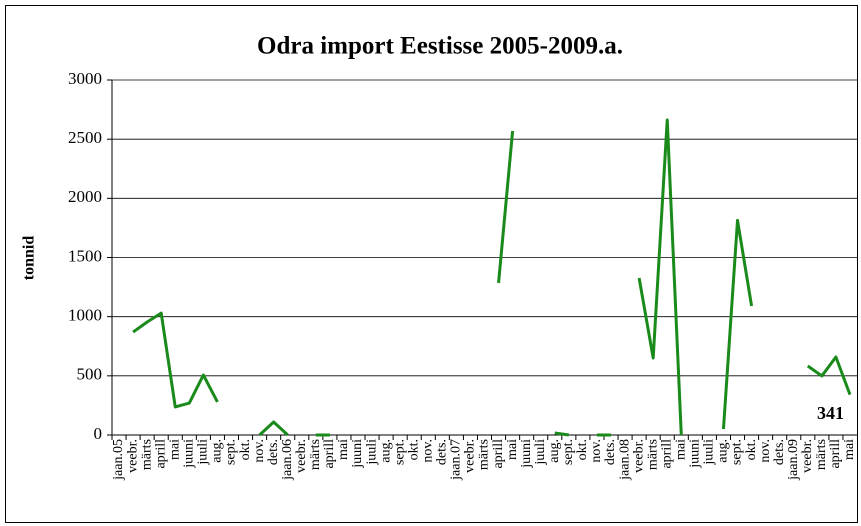  What do you see at coordinates (456, 460) in the screenshot?
I see `x-tick-label: jaan.07` at bounding box center [456, 460].